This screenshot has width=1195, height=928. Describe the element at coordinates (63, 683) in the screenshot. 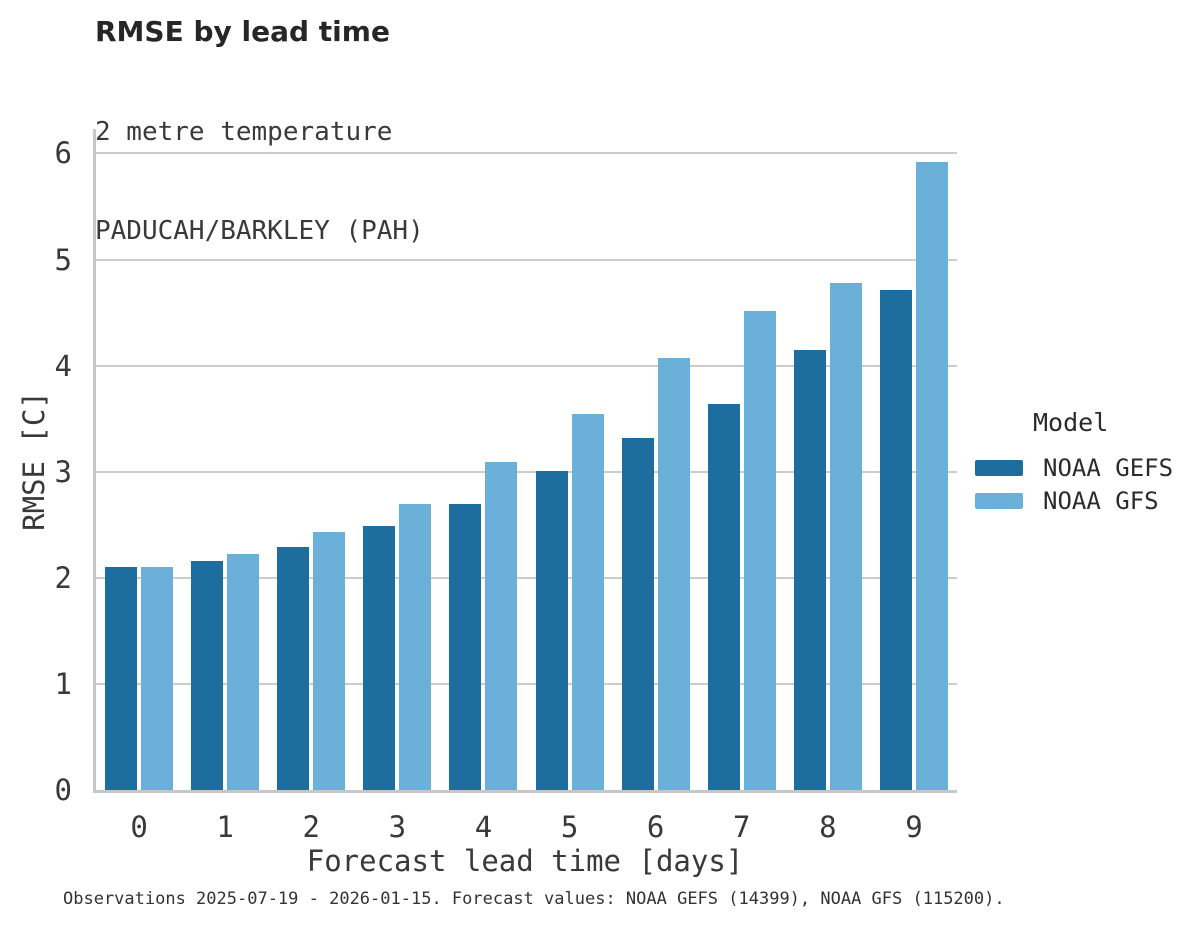

I see `y-tick-1: 1` at that location.